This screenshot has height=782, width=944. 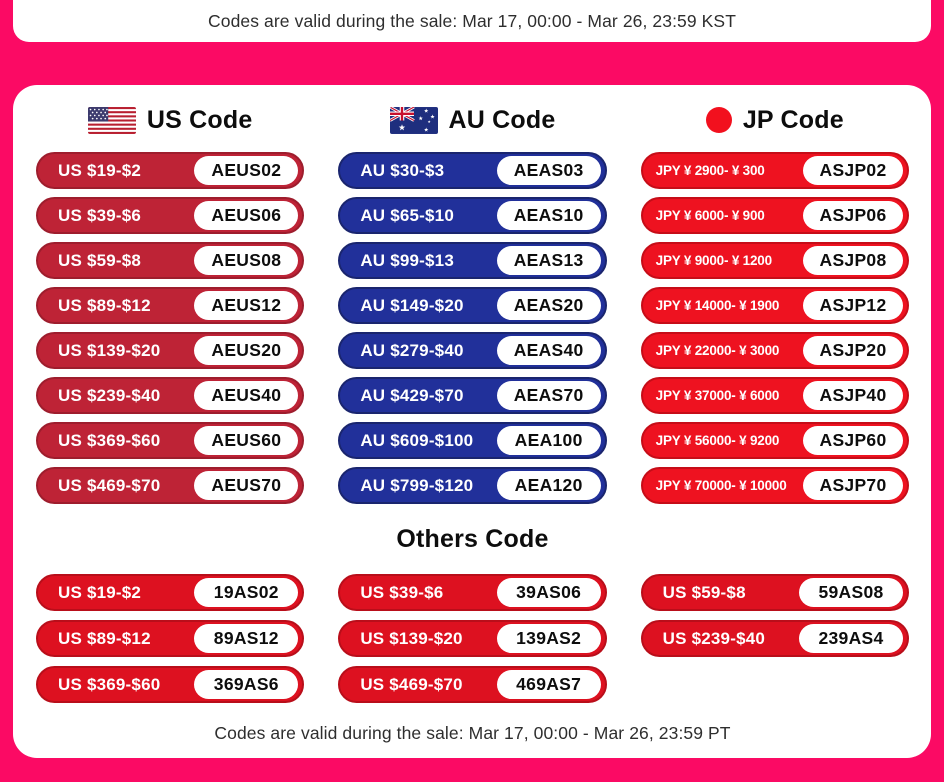 I want to click on coupon-amount-label: US $89-$12, so click(x=104, y=638).